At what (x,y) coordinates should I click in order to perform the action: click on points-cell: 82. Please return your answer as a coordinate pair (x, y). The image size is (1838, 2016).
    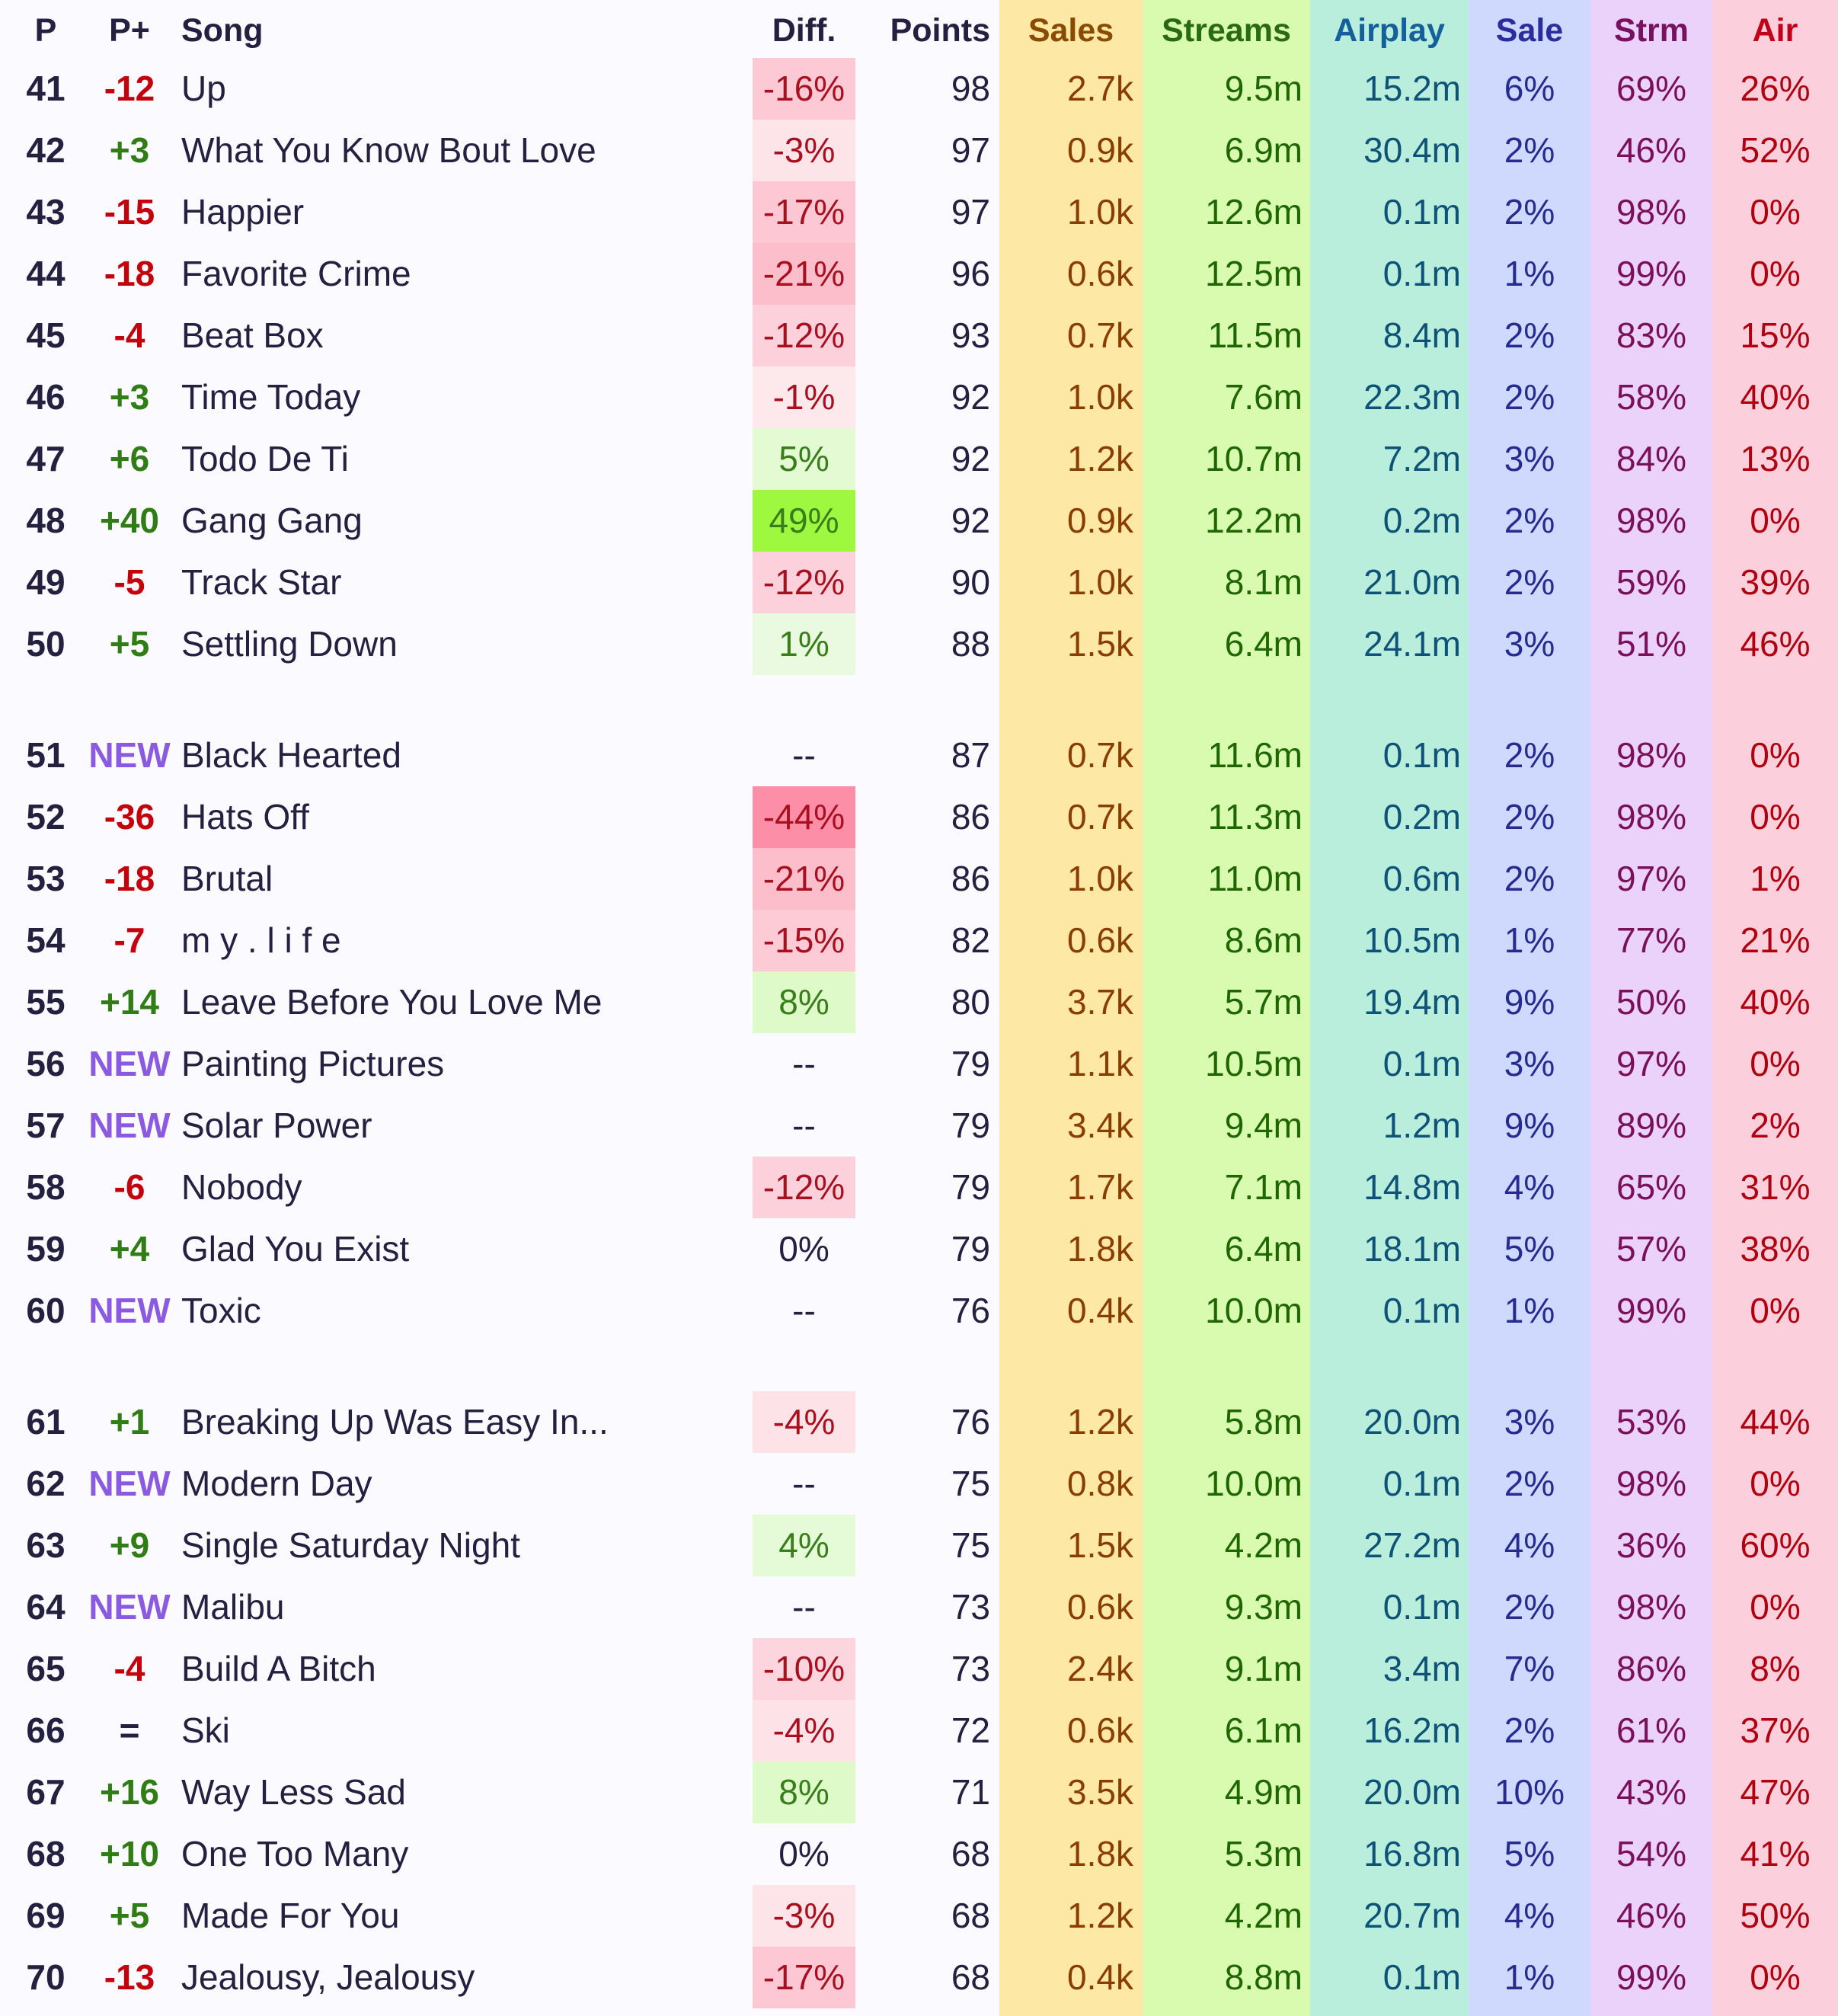
    Looking at the image, I should click on (970, 940).